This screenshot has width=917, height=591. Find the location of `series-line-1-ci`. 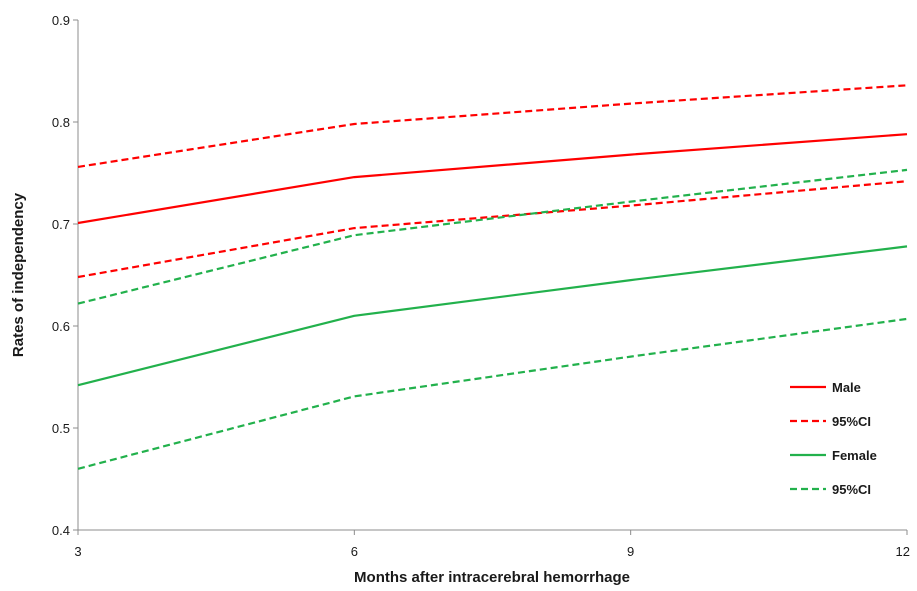

series-line-1-ci is located at coordinates (492, 126).